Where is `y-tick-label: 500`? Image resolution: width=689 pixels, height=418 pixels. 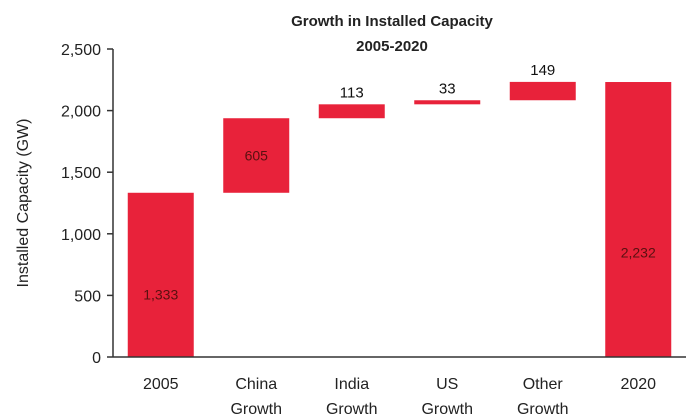
y-tick-label: 500 is located at coordinates (87, 296).